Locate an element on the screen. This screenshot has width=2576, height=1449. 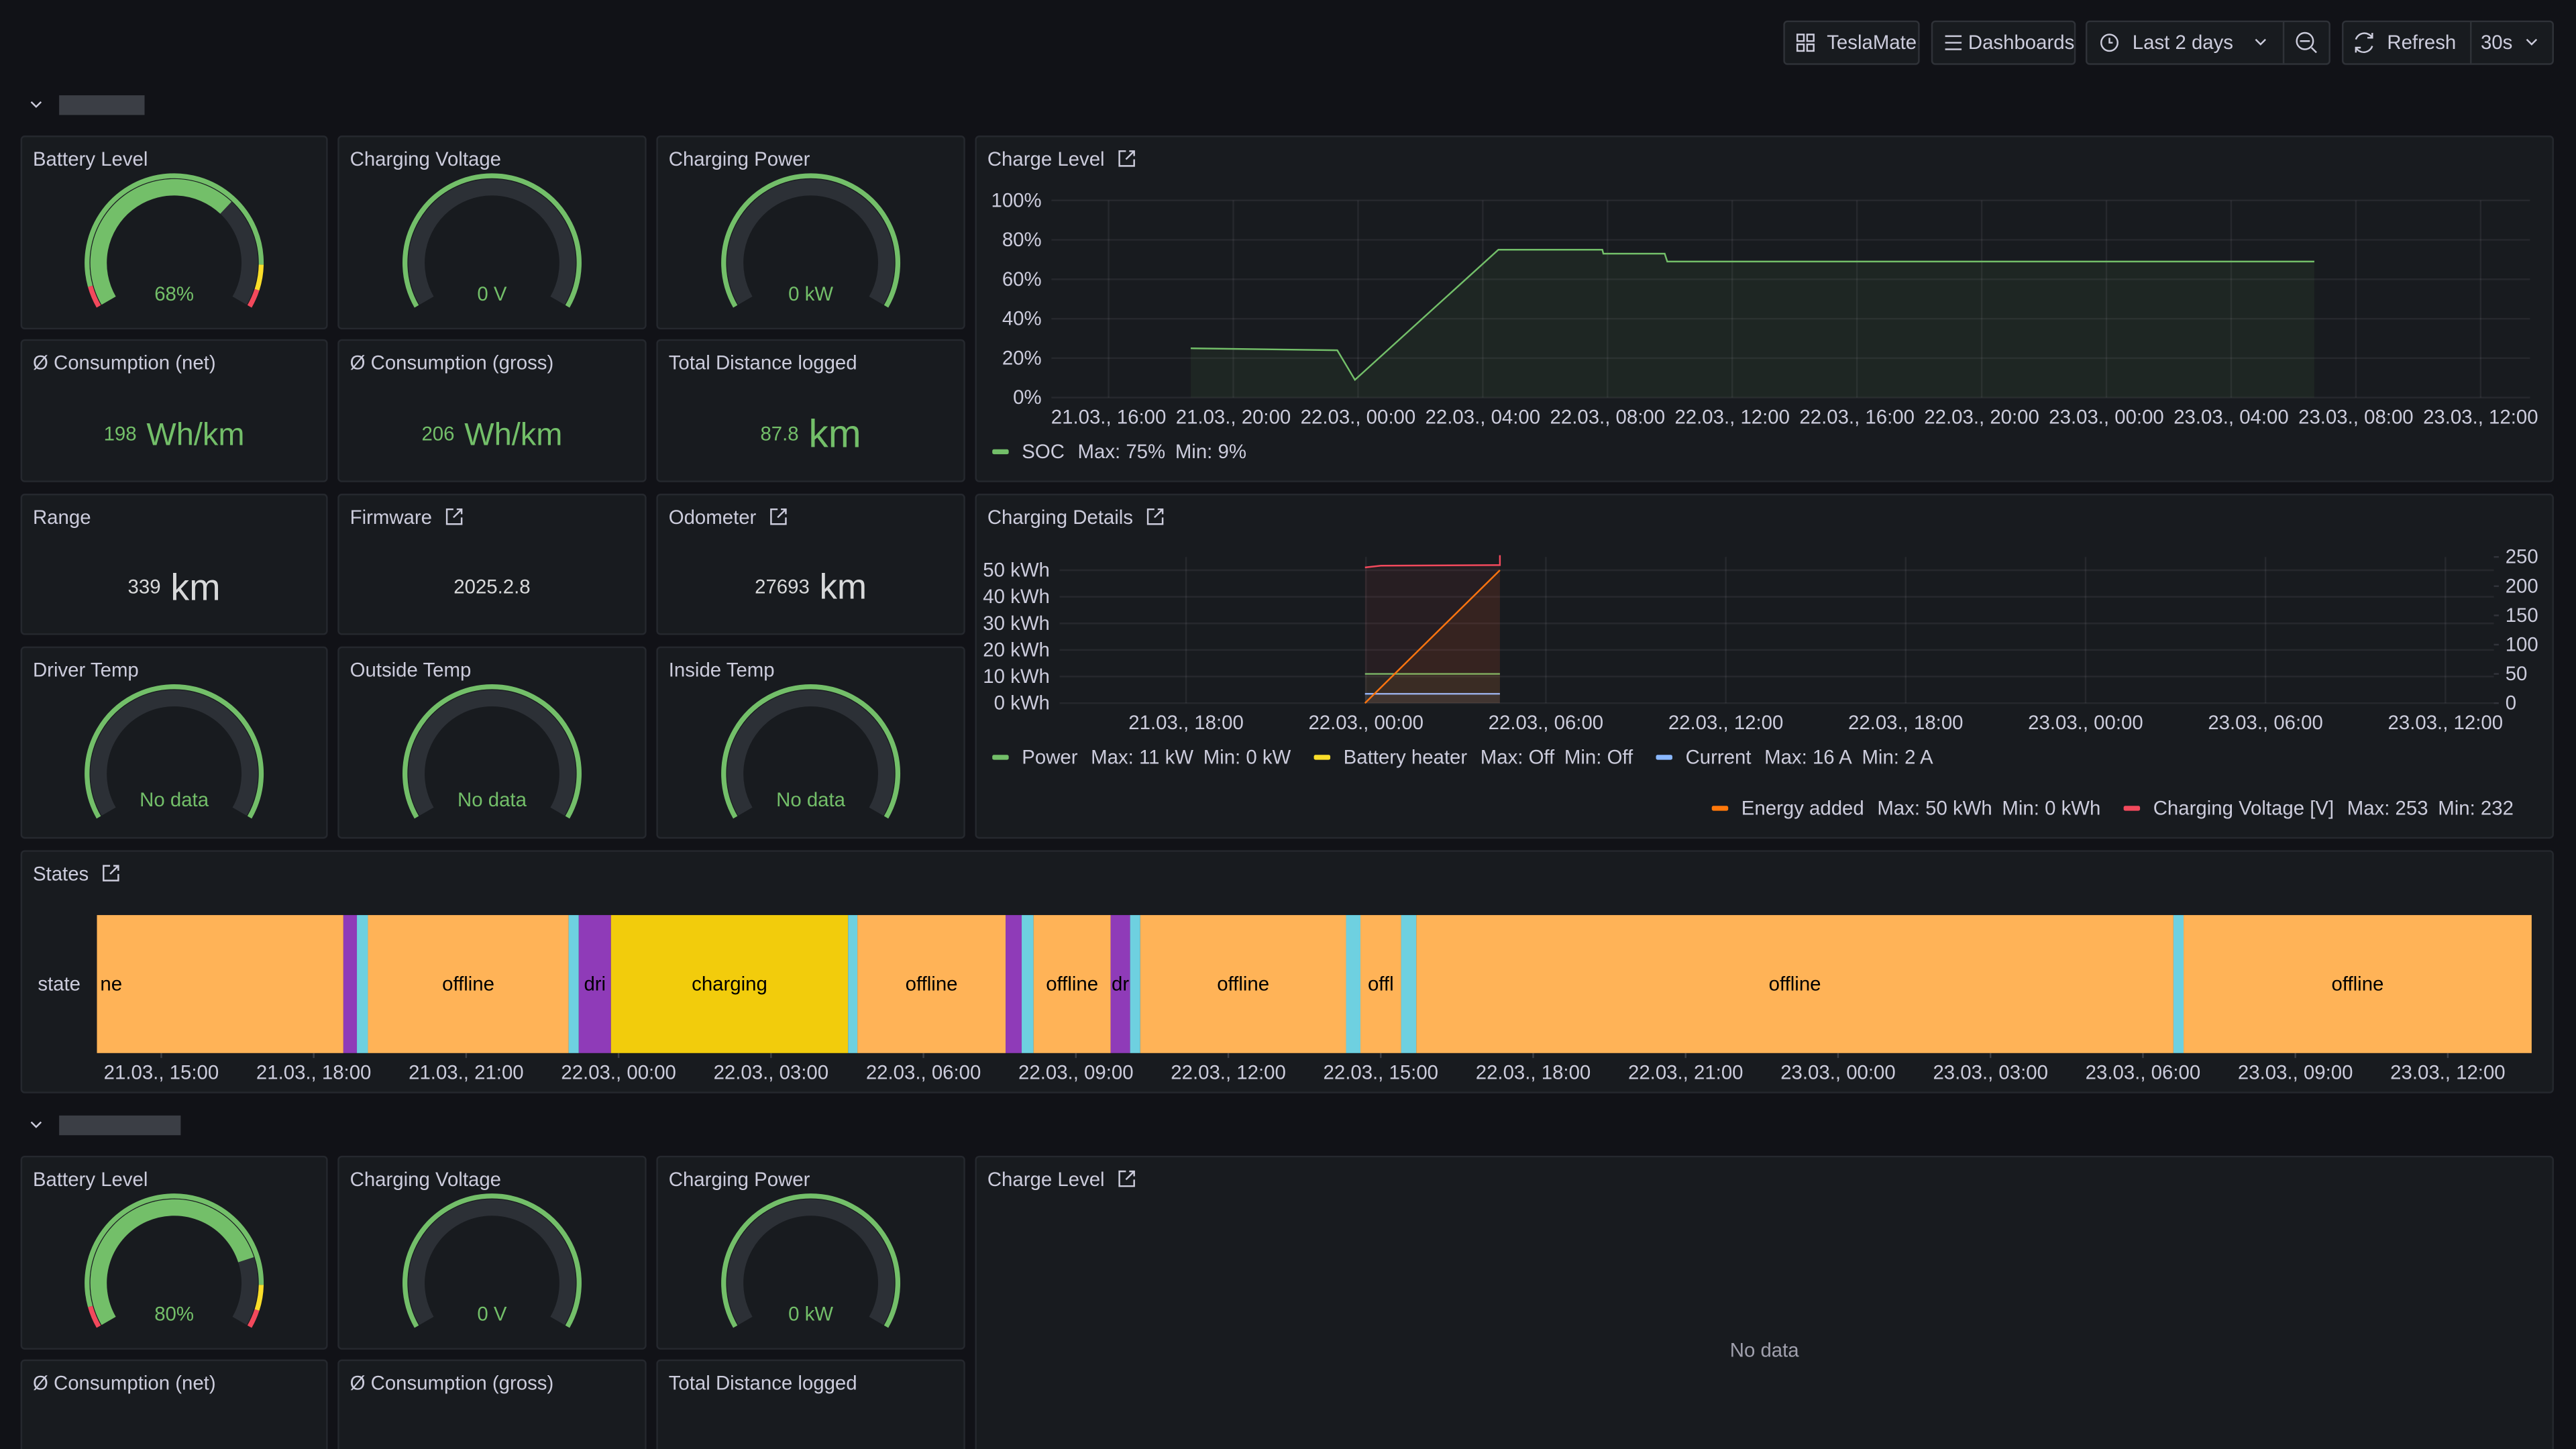
panel-title: Range is located at coordinates (62, 517).